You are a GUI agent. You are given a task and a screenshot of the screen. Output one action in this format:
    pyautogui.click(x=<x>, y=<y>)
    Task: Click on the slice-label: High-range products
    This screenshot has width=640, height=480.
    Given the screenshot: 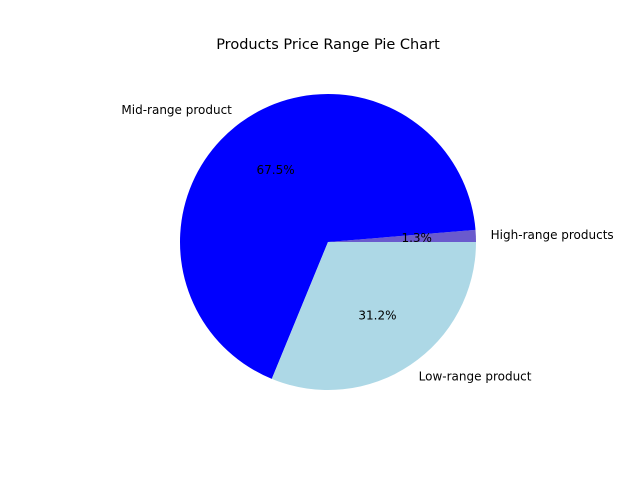 What is the action you would take?
    pyautogui.click(x=552, y=235)
    